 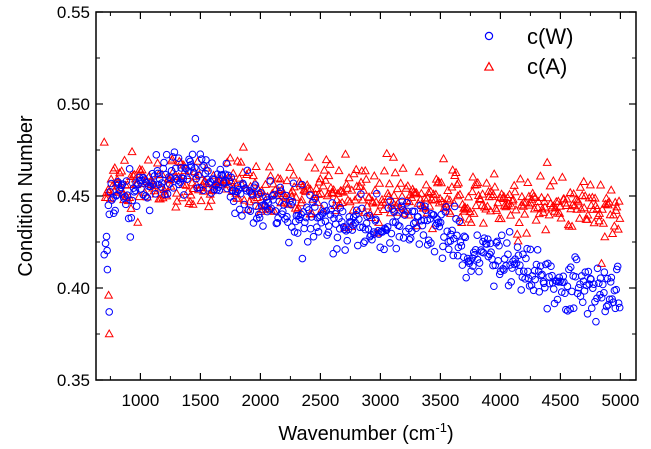 I want to click on x-tick-label: 5000, so click(x=620, y=400).